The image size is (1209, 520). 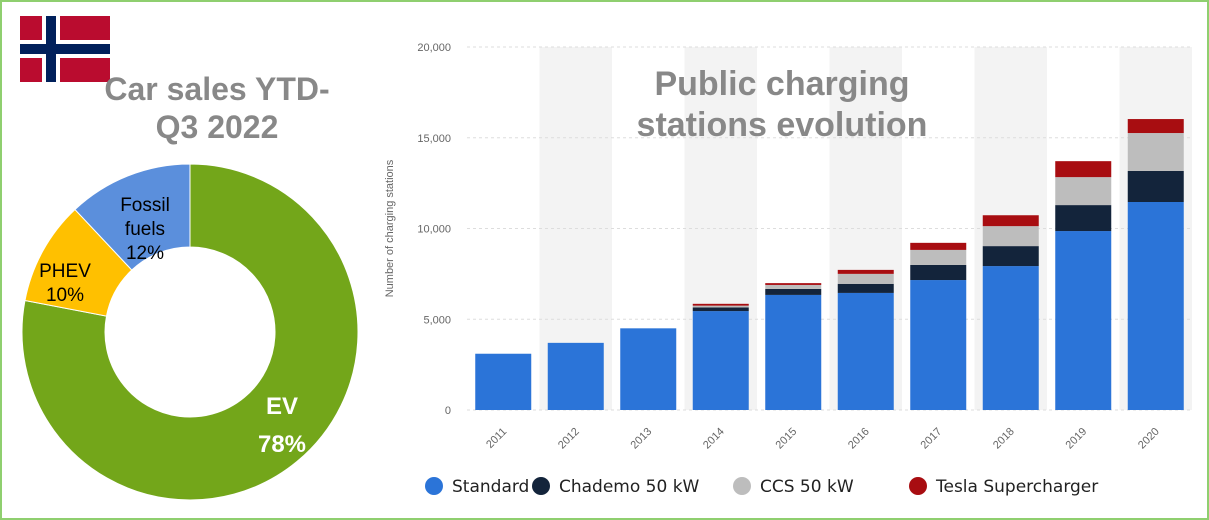 What do you see at coordinates (65, 295) in the screenshot?
I see `slice-value: 10%` at bounding box center [65, 295].